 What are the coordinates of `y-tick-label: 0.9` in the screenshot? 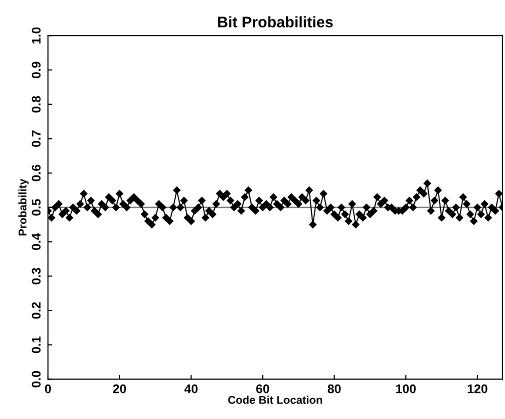 It's located at (36, 70).